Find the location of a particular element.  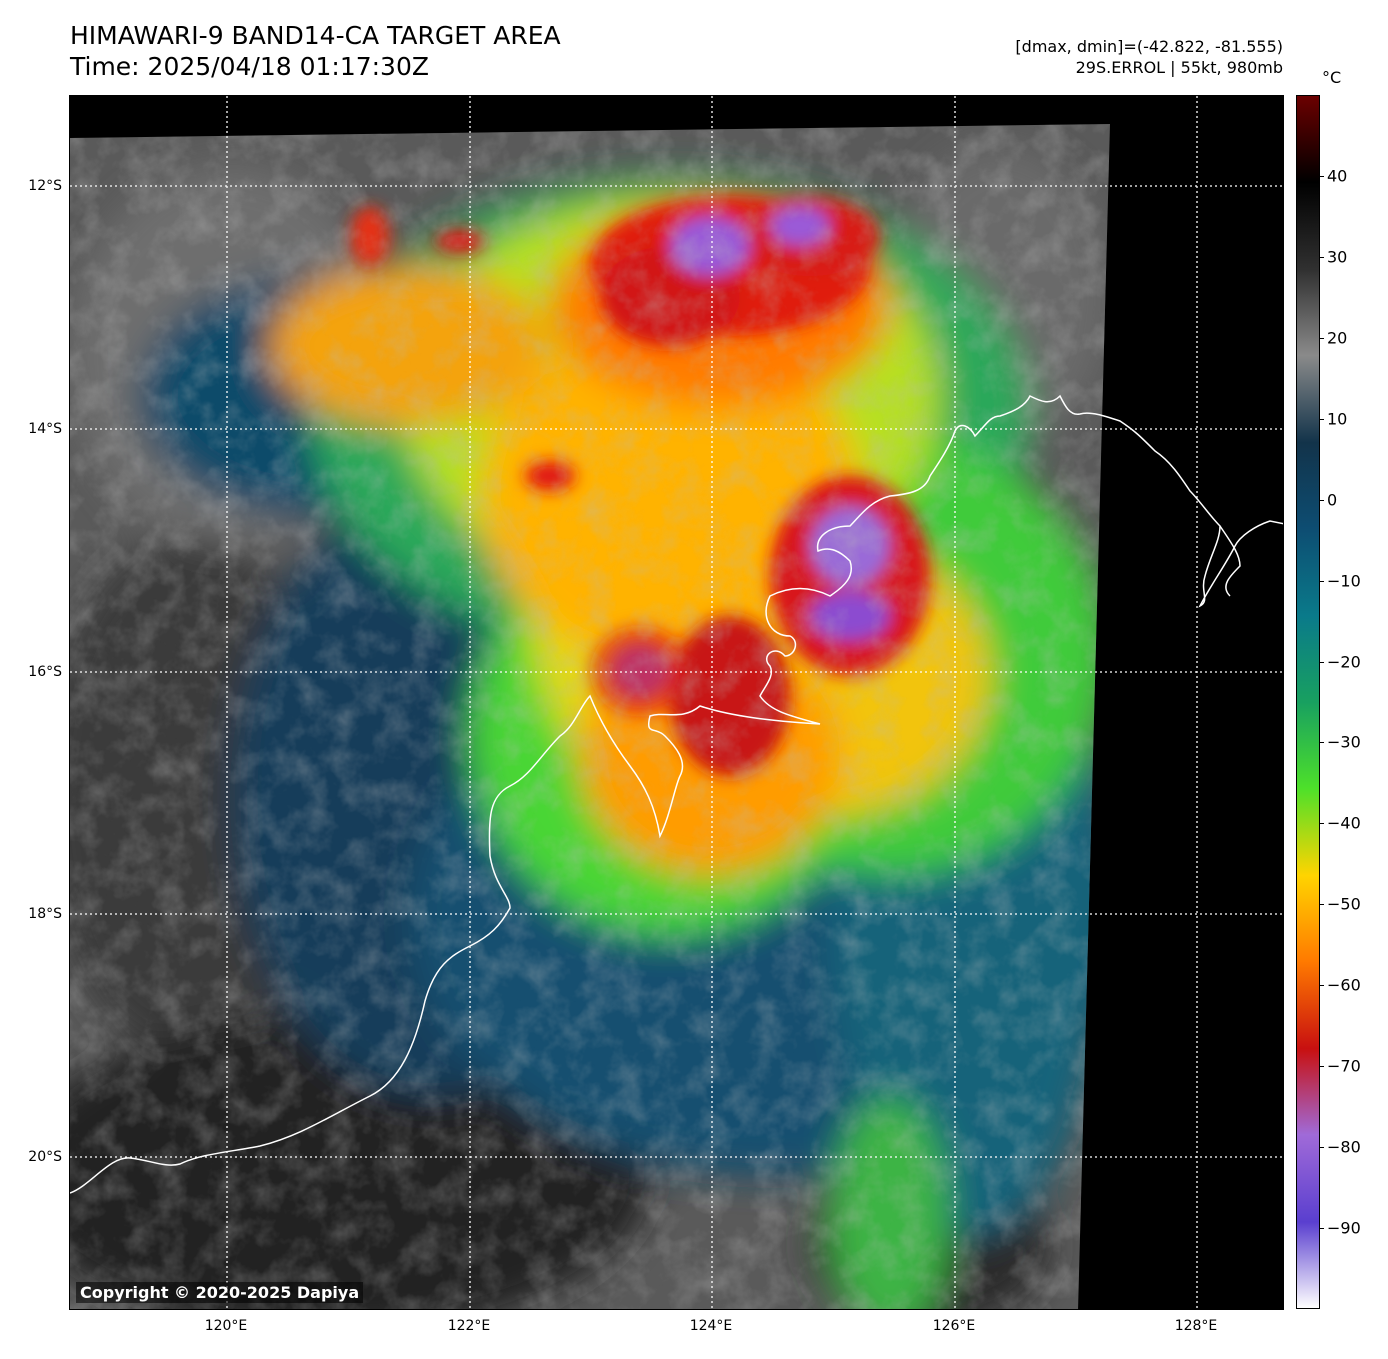

lon-label-126e: 126°E is located at coordinates (954, 1326).